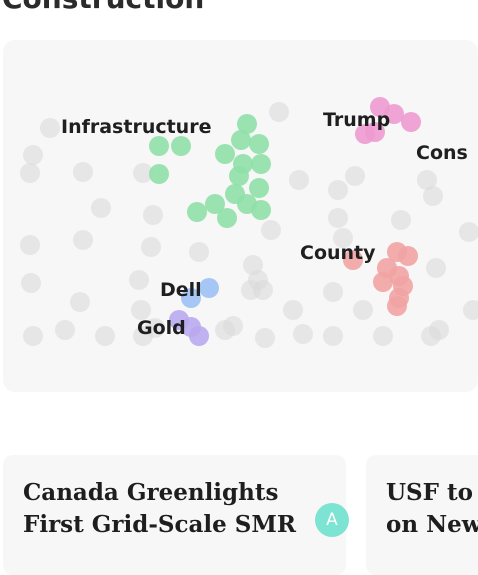  Describe the element at coordinates (338, 253) in the screenshot. I see `cluster-label-county: County` at that location.